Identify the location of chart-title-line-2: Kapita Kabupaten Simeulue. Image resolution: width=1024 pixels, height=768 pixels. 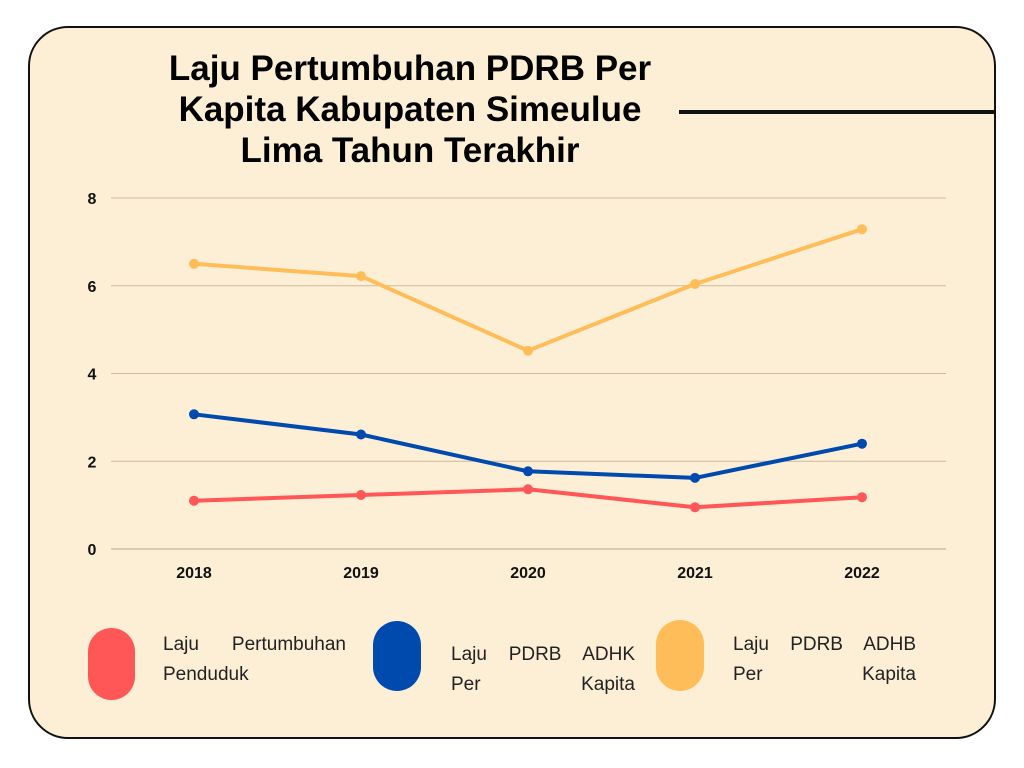
(410, 109).